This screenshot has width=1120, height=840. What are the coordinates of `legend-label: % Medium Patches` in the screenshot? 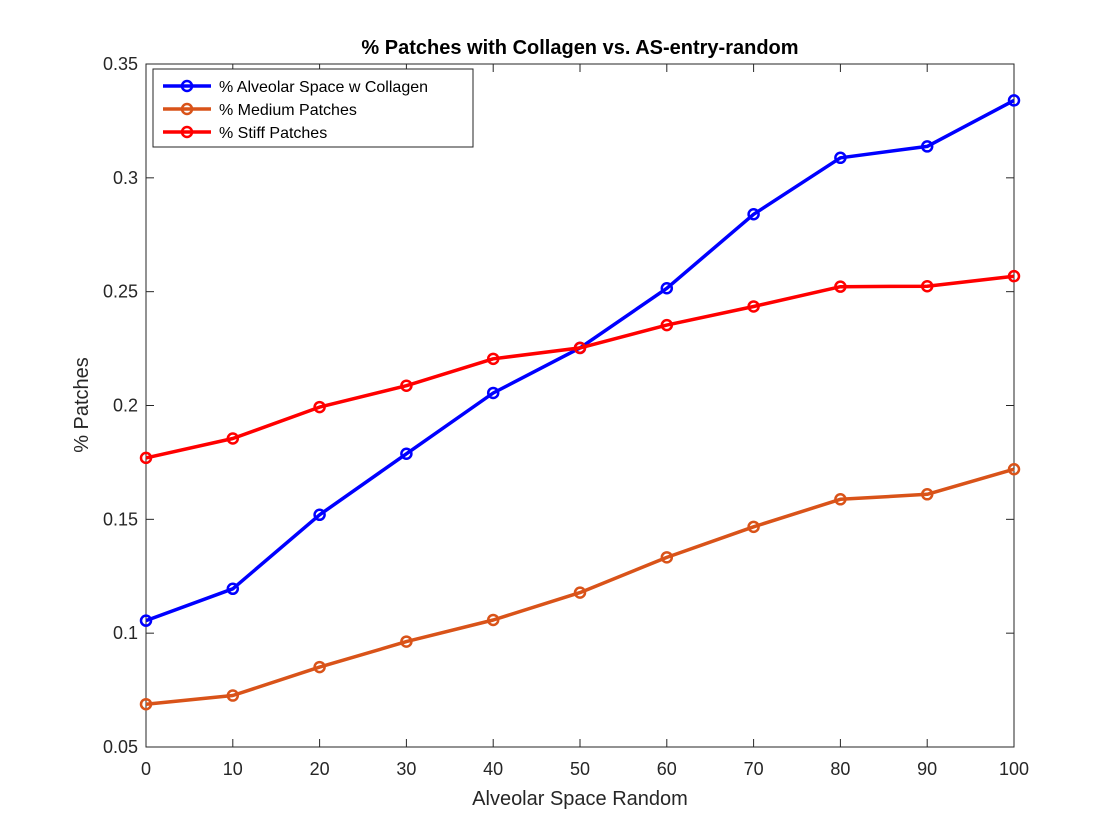 It's located at (288, 110).